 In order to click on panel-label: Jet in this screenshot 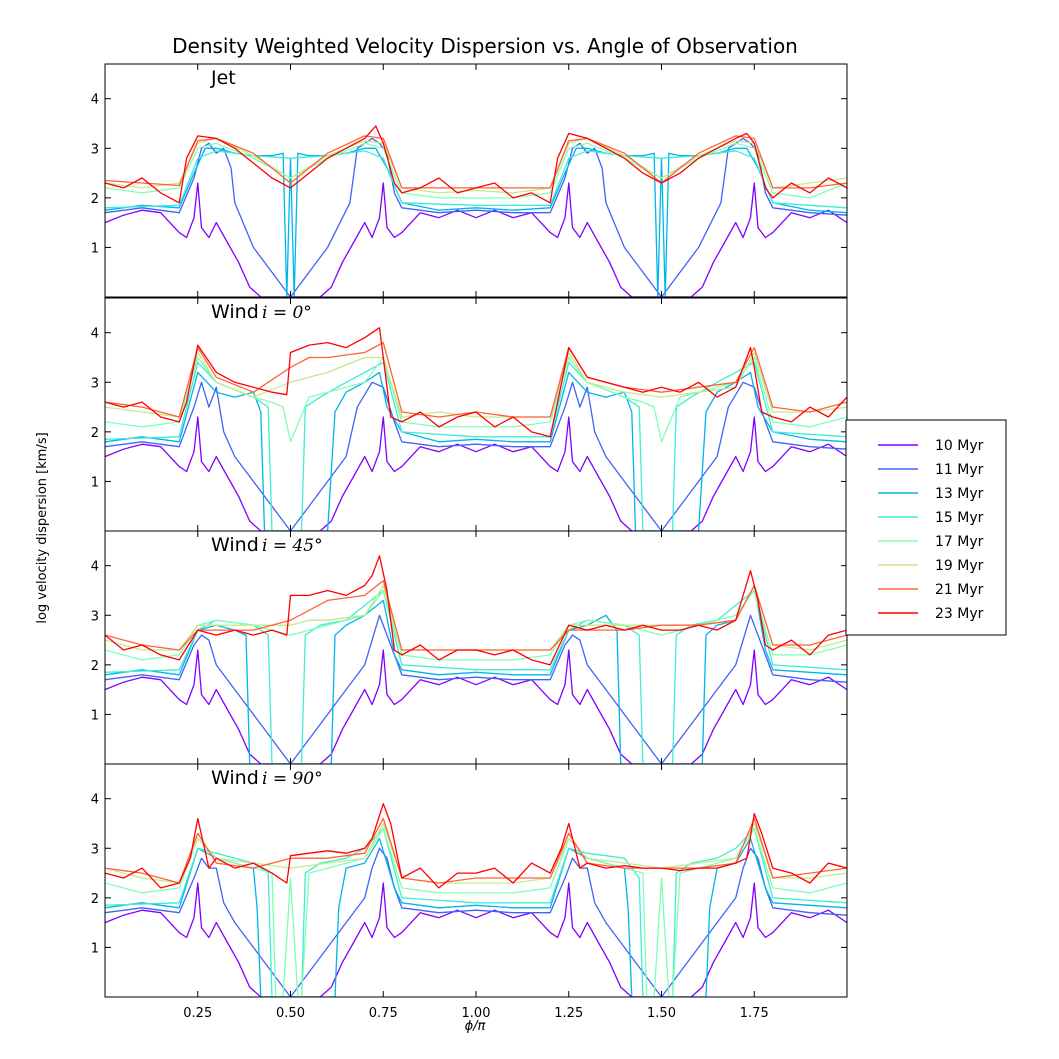, I will do `click(223, 78)`.